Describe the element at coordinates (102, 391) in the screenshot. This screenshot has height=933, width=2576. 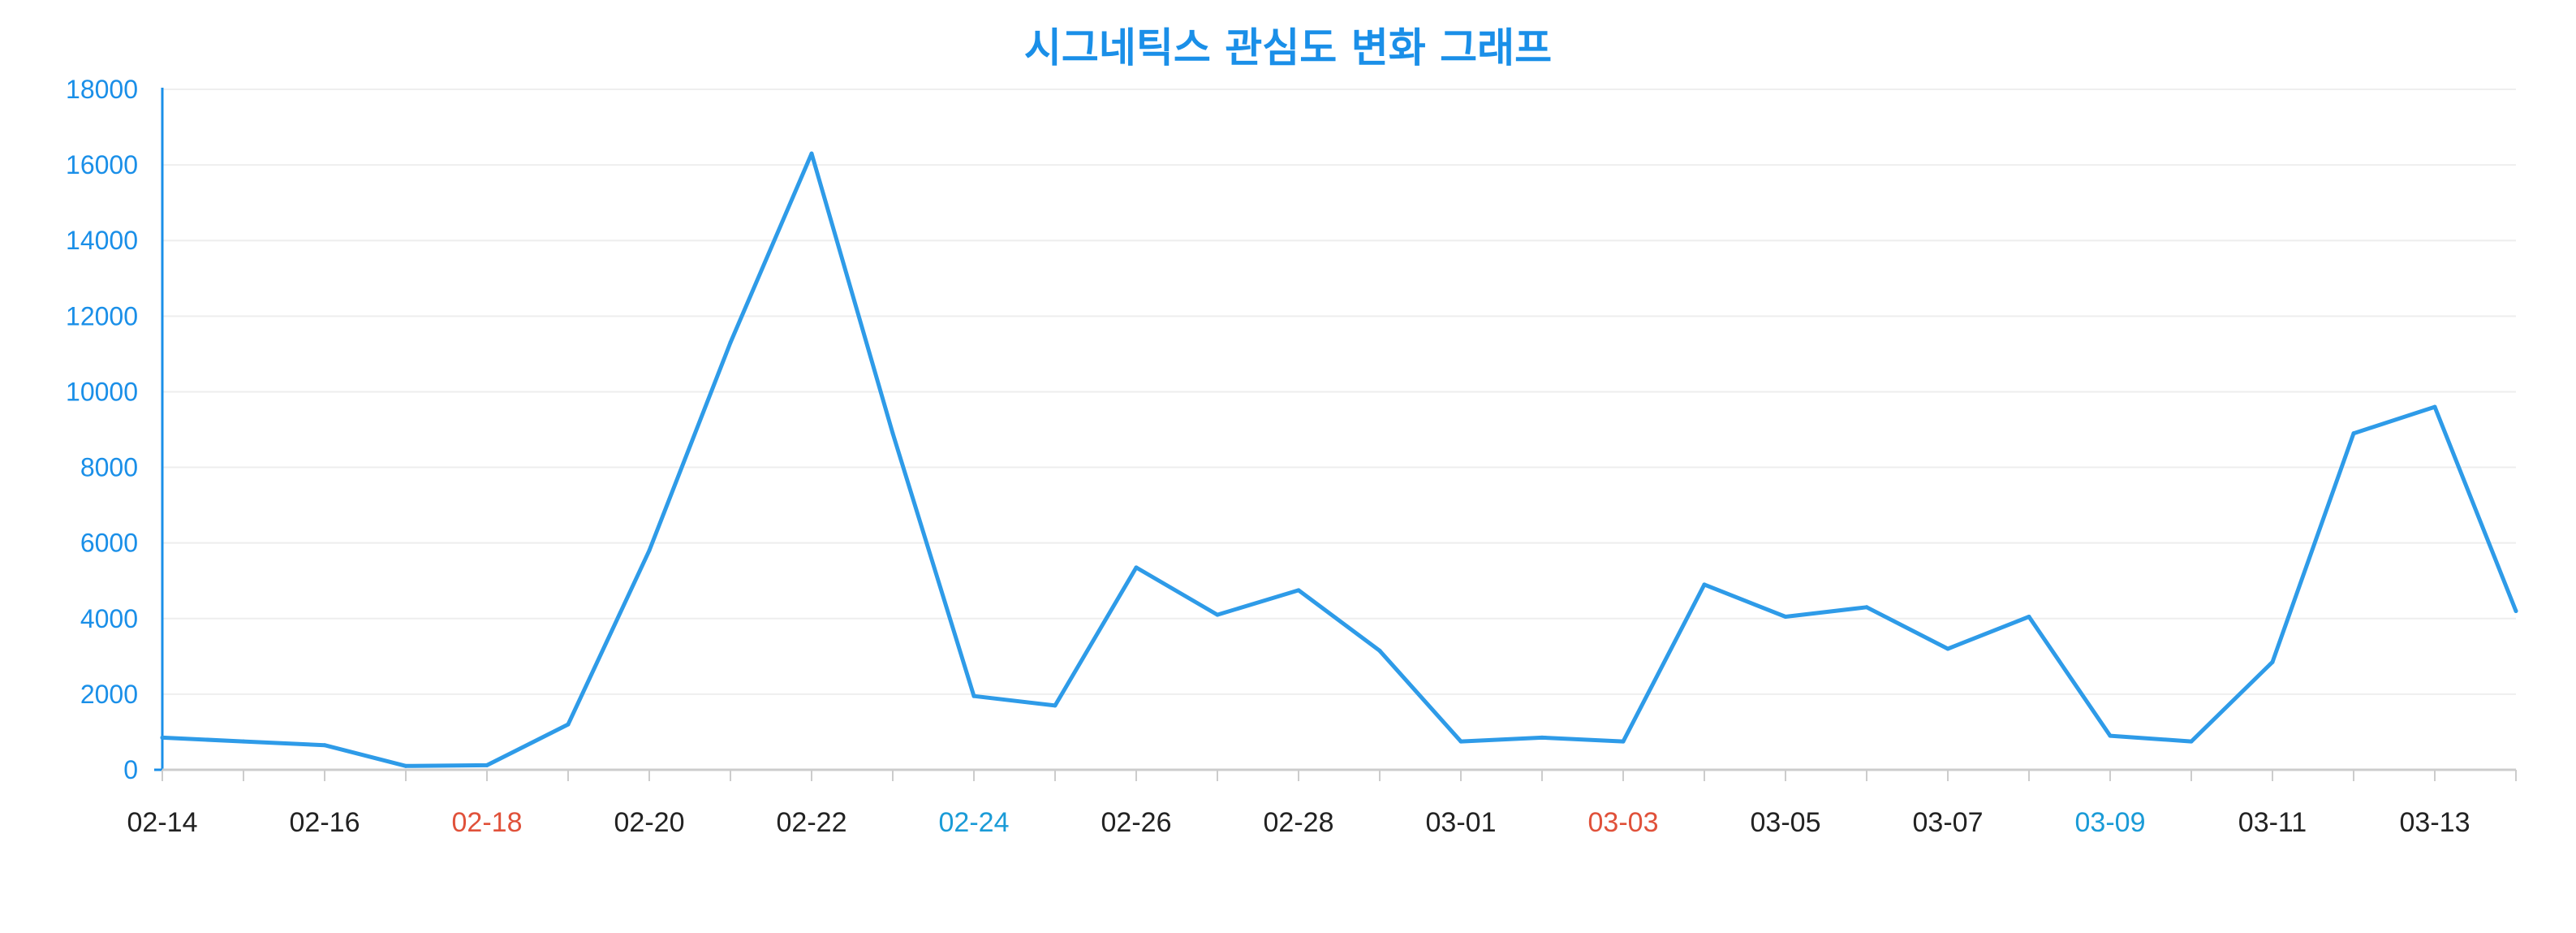
I see `y-tick-label: 10000` at that location.